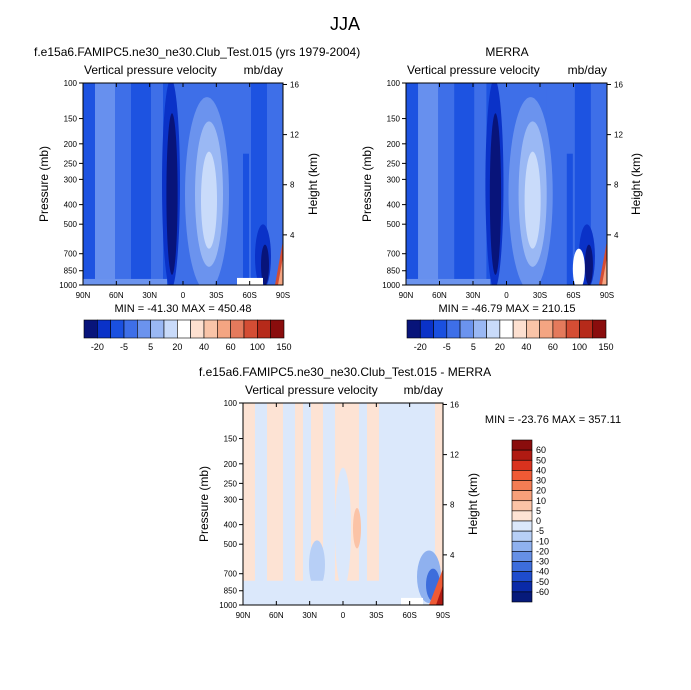 The image size is (691, 690). Describe the element at coordinates (607, 295) in the screenshot. I see `x-tick-label: 90S` at that location.